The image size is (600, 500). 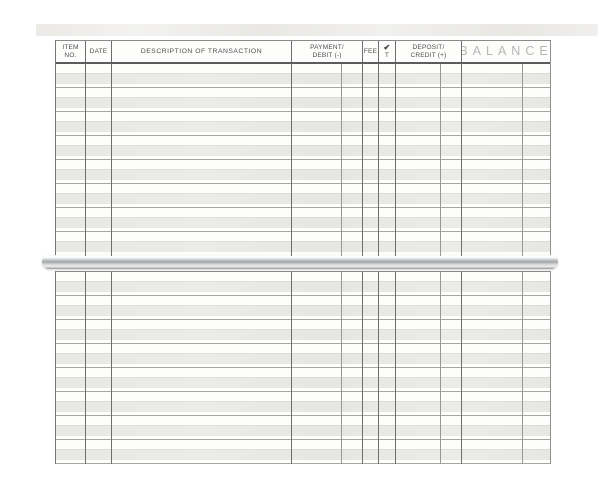 What do you see at coordinates (387, 47) in the screenshot?
I see `check-icon: ✔` at bounding box center [387, 47].